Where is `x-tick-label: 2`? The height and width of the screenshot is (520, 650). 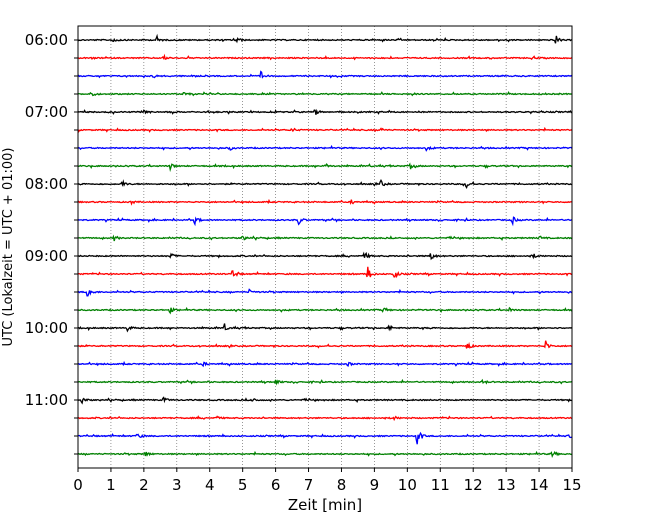 x-tick-label: 2 is located at coordinates (144, 485).